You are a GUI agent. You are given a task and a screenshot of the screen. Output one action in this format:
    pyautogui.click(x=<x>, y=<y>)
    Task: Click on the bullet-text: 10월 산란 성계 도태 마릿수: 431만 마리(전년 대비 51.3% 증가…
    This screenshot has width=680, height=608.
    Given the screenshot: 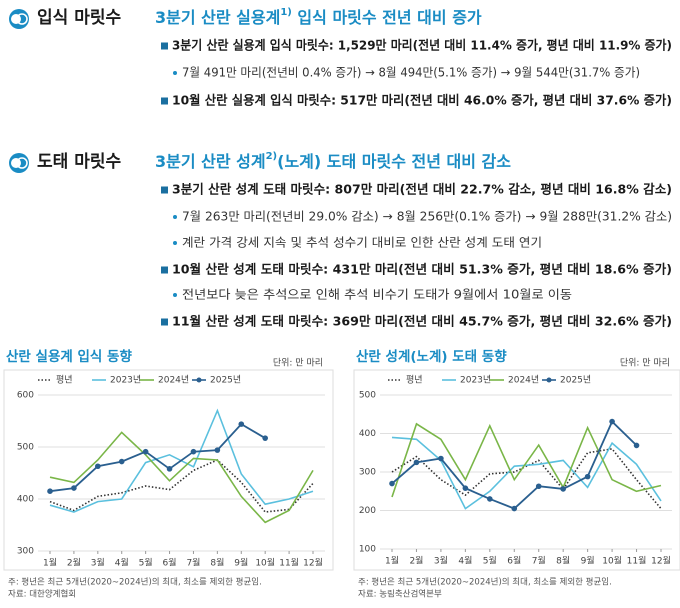 What is the action you would take?
    pyautogui.click(x=422, y=269)
    